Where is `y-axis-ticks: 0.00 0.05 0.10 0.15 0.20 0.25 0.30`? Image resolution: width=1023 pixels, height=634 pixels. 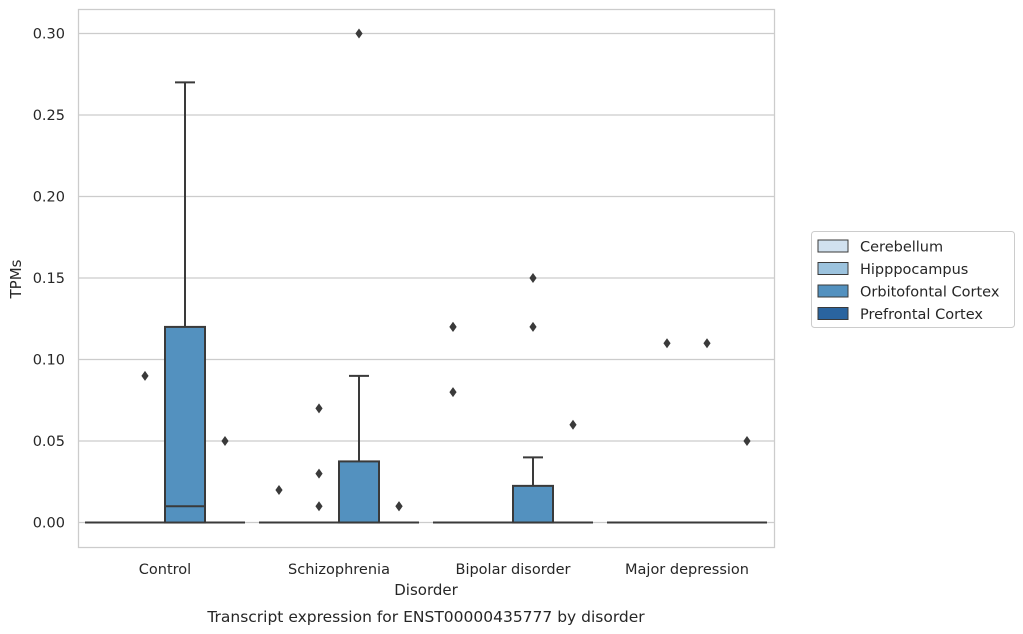 y-axis-ticks: 0.00 0.05 0.10 0.15 0.20 0.25 0.30 is located at coordinates (49, 278).